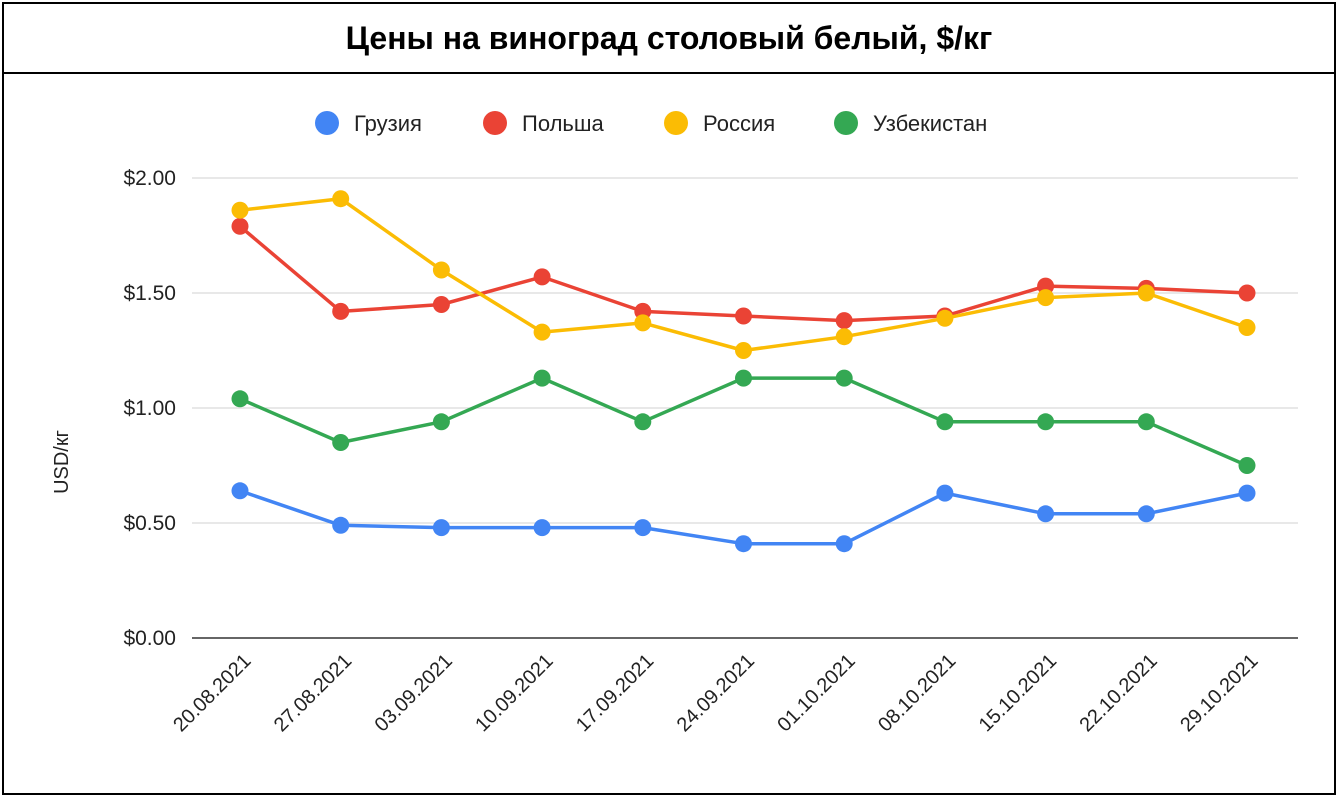 The image size is (1338, 797). Describe the element at coordinates (930, 123) in the screenshot. I see `legend-label: Узбекистан` at that location.